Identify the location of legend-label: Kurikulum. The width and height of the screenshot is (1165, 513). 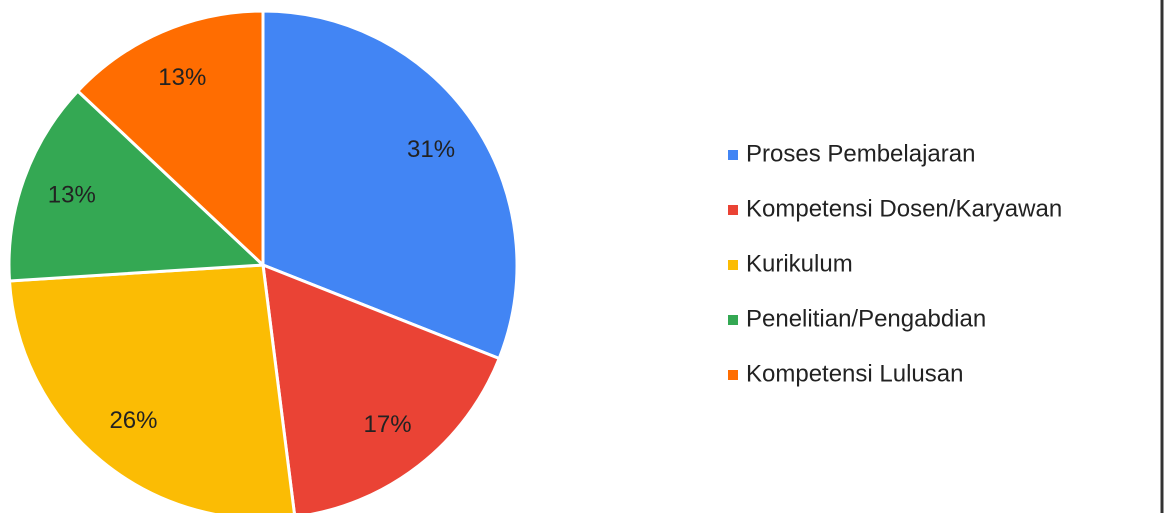
(799, 263).